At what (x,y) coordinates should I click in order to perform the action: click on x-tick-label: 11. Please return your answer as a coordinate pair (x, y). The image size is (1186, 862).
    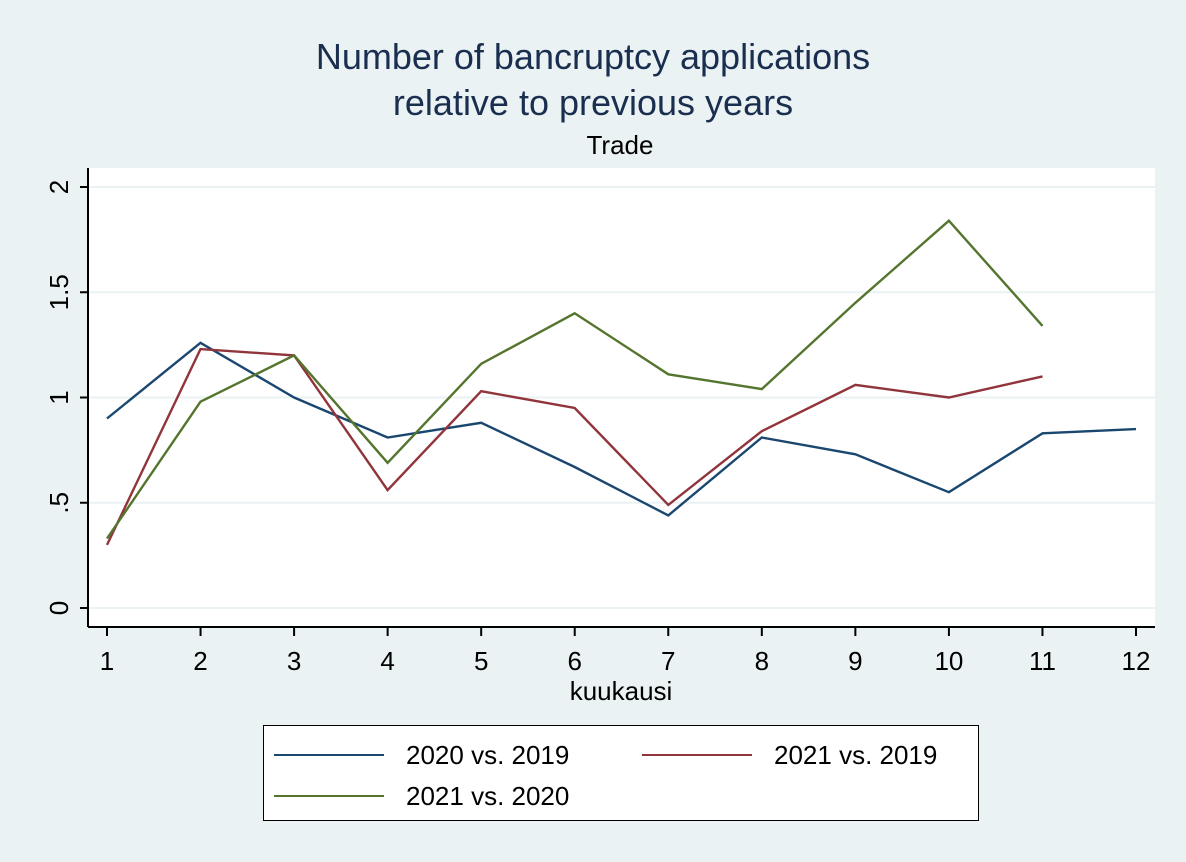
    Looking at the image, I should click on (1042, 661).